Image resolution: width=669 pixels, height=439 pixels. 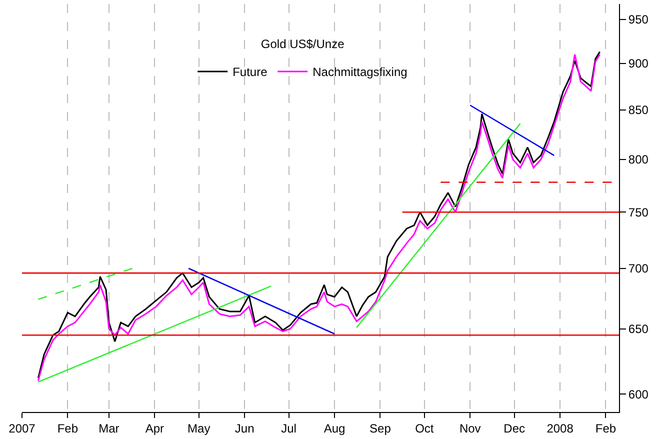 What do you see at coordinates (638, 212) in the screenshot?
I see `y-tick-label: 750` at bounding box center [638, 212].